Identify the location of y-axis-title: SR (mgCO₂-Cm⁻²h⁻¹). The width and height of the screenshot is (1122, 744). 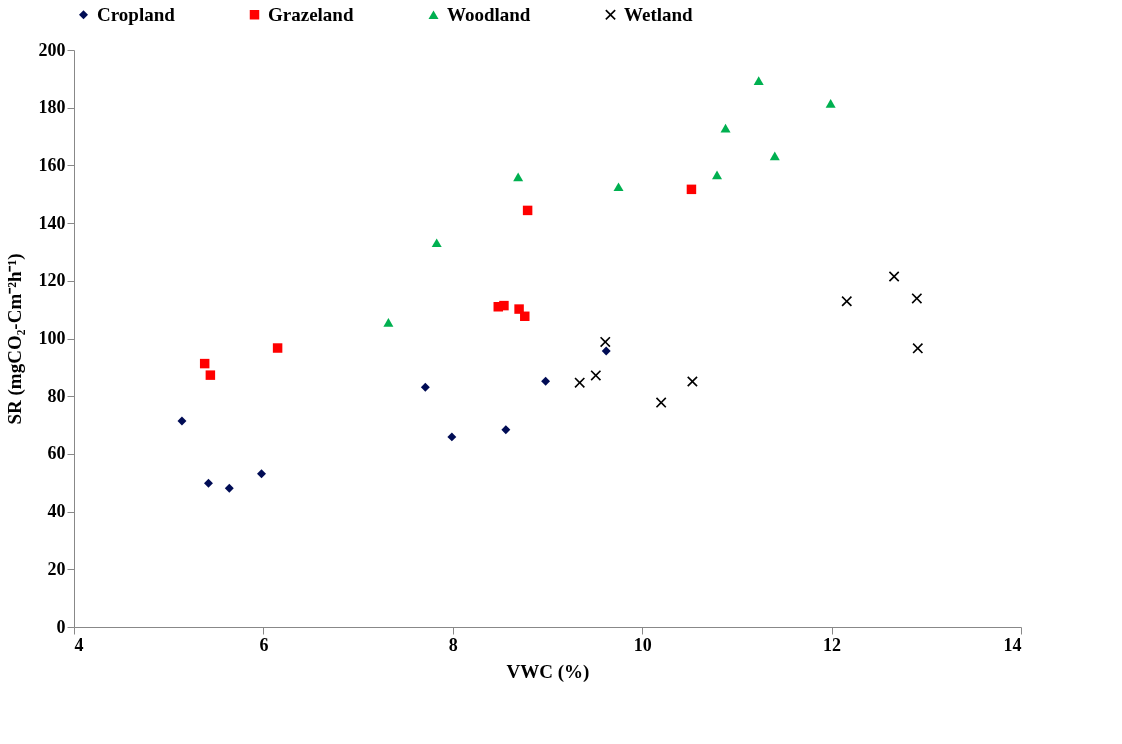
(14, 339).